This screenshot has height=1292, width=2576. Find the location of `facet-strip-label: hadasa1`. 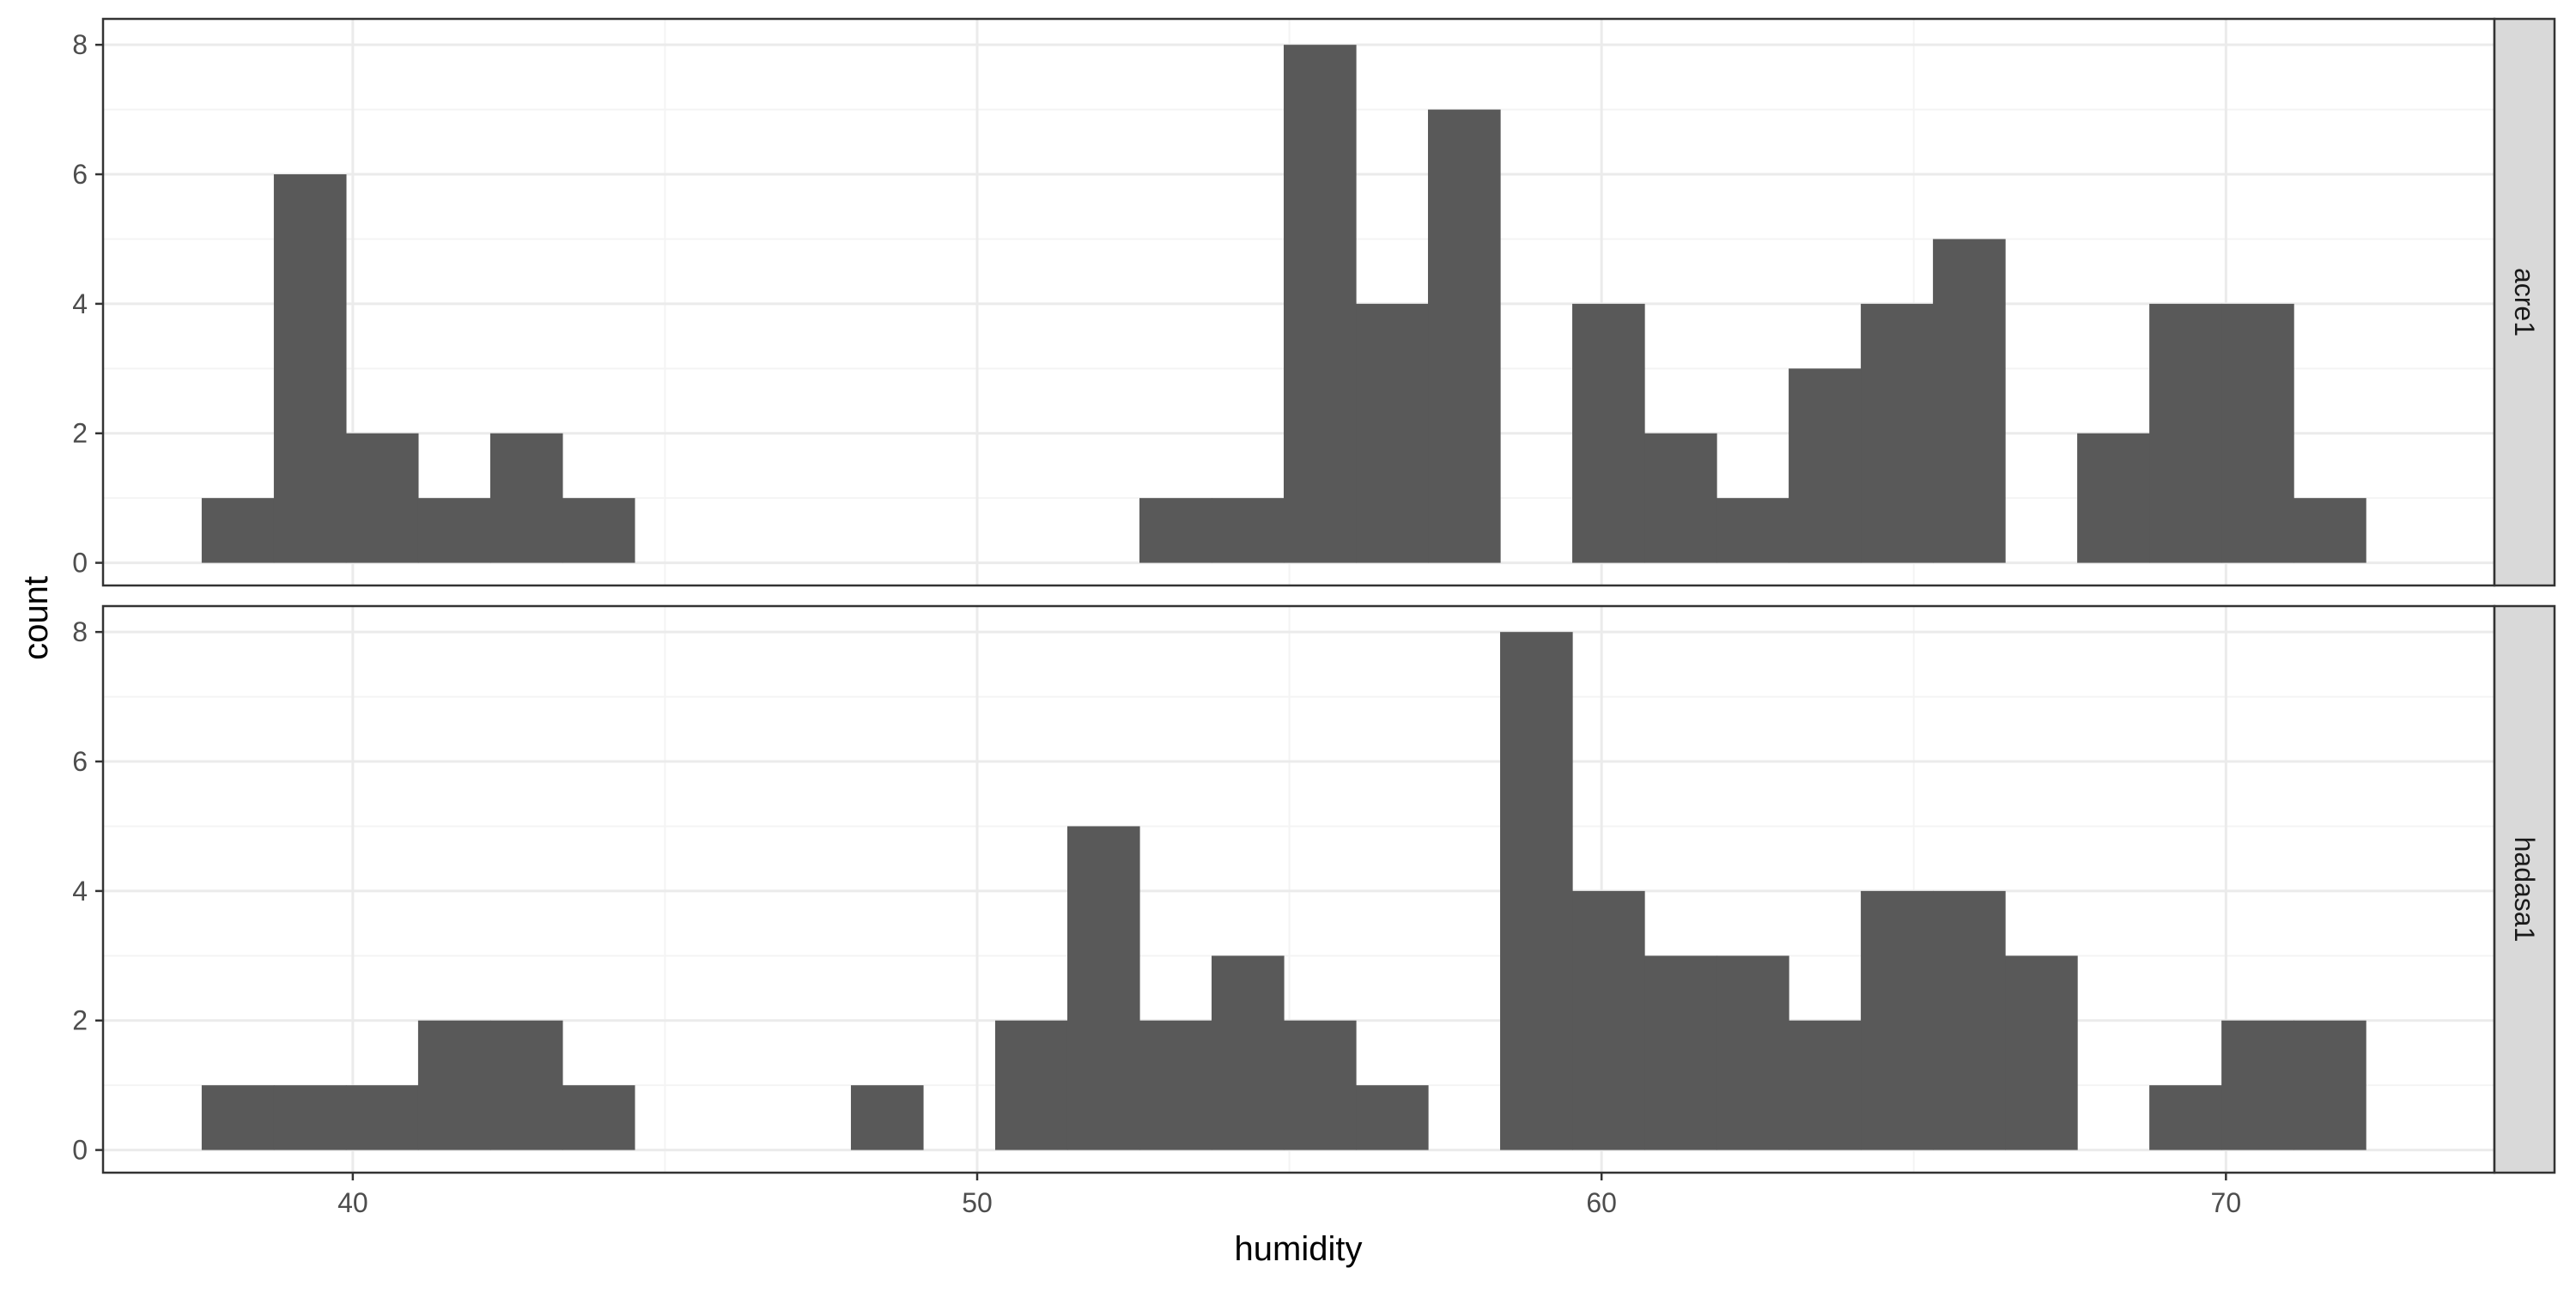

facet-strip-label: hadasa1 is located at coordinates (2524, 890).